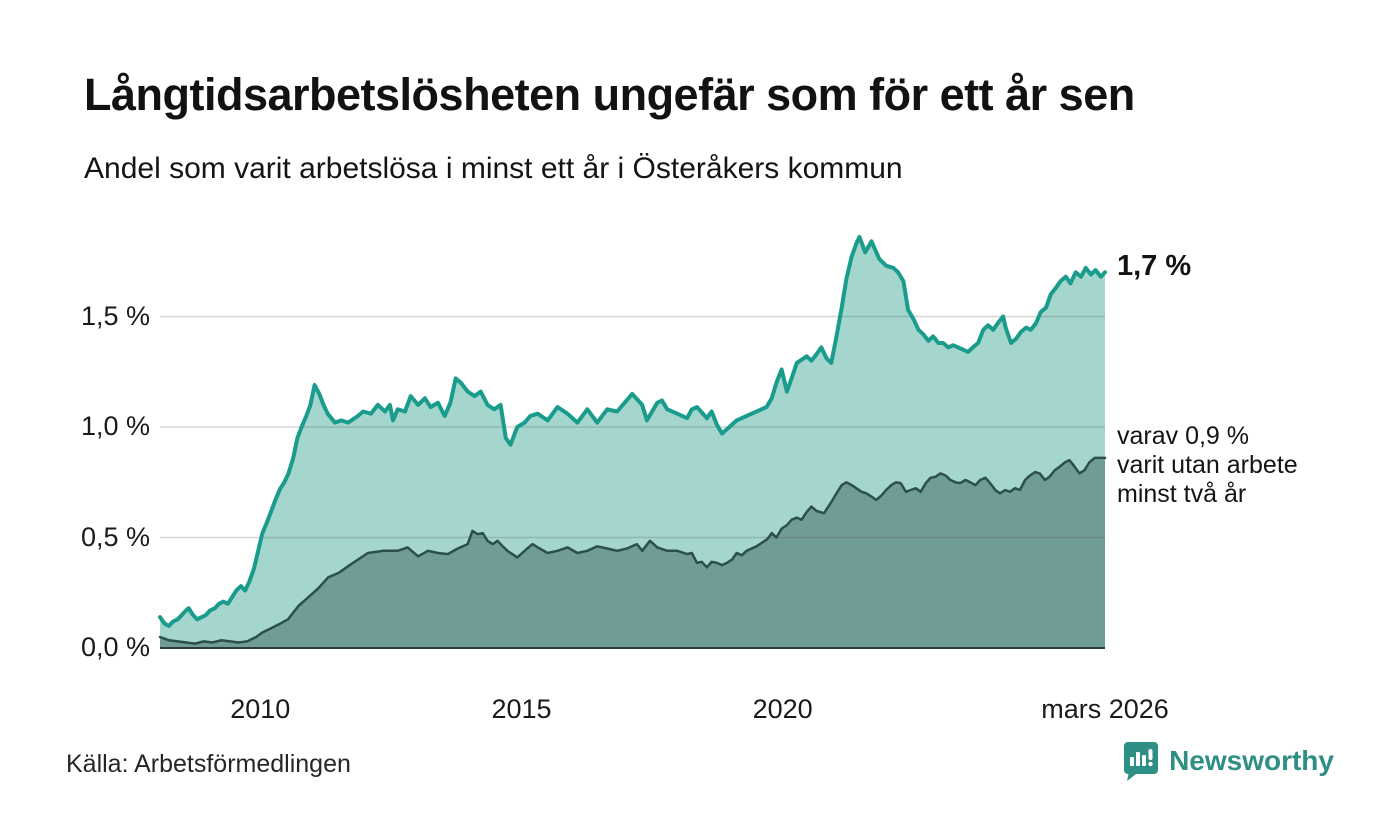 The height and width of the screenshot is (840, 1400). Describe the element at coordinates (1154, 266) in the screenshot. I see `series-end-label-total: 1,7 %` at that location.